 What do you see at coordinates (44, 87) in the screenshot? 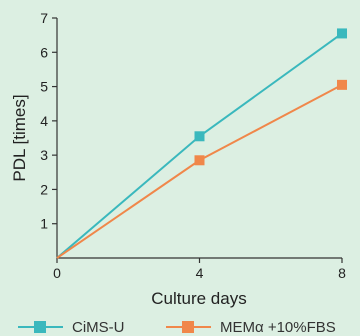
I see `y-tick-label: 5` at bounding box center [44, 87].